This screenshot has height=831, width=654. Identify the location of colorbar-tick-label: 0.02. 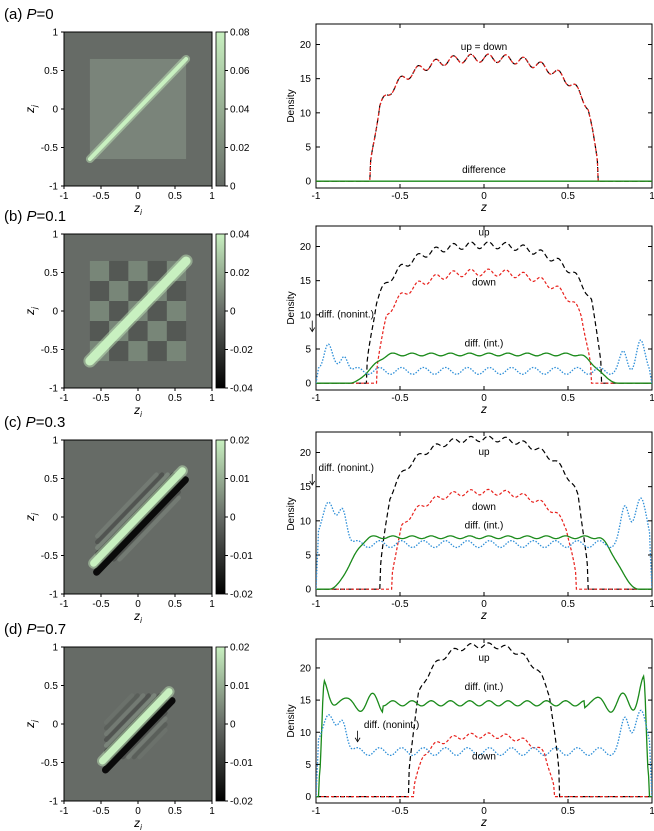
(240, 441).